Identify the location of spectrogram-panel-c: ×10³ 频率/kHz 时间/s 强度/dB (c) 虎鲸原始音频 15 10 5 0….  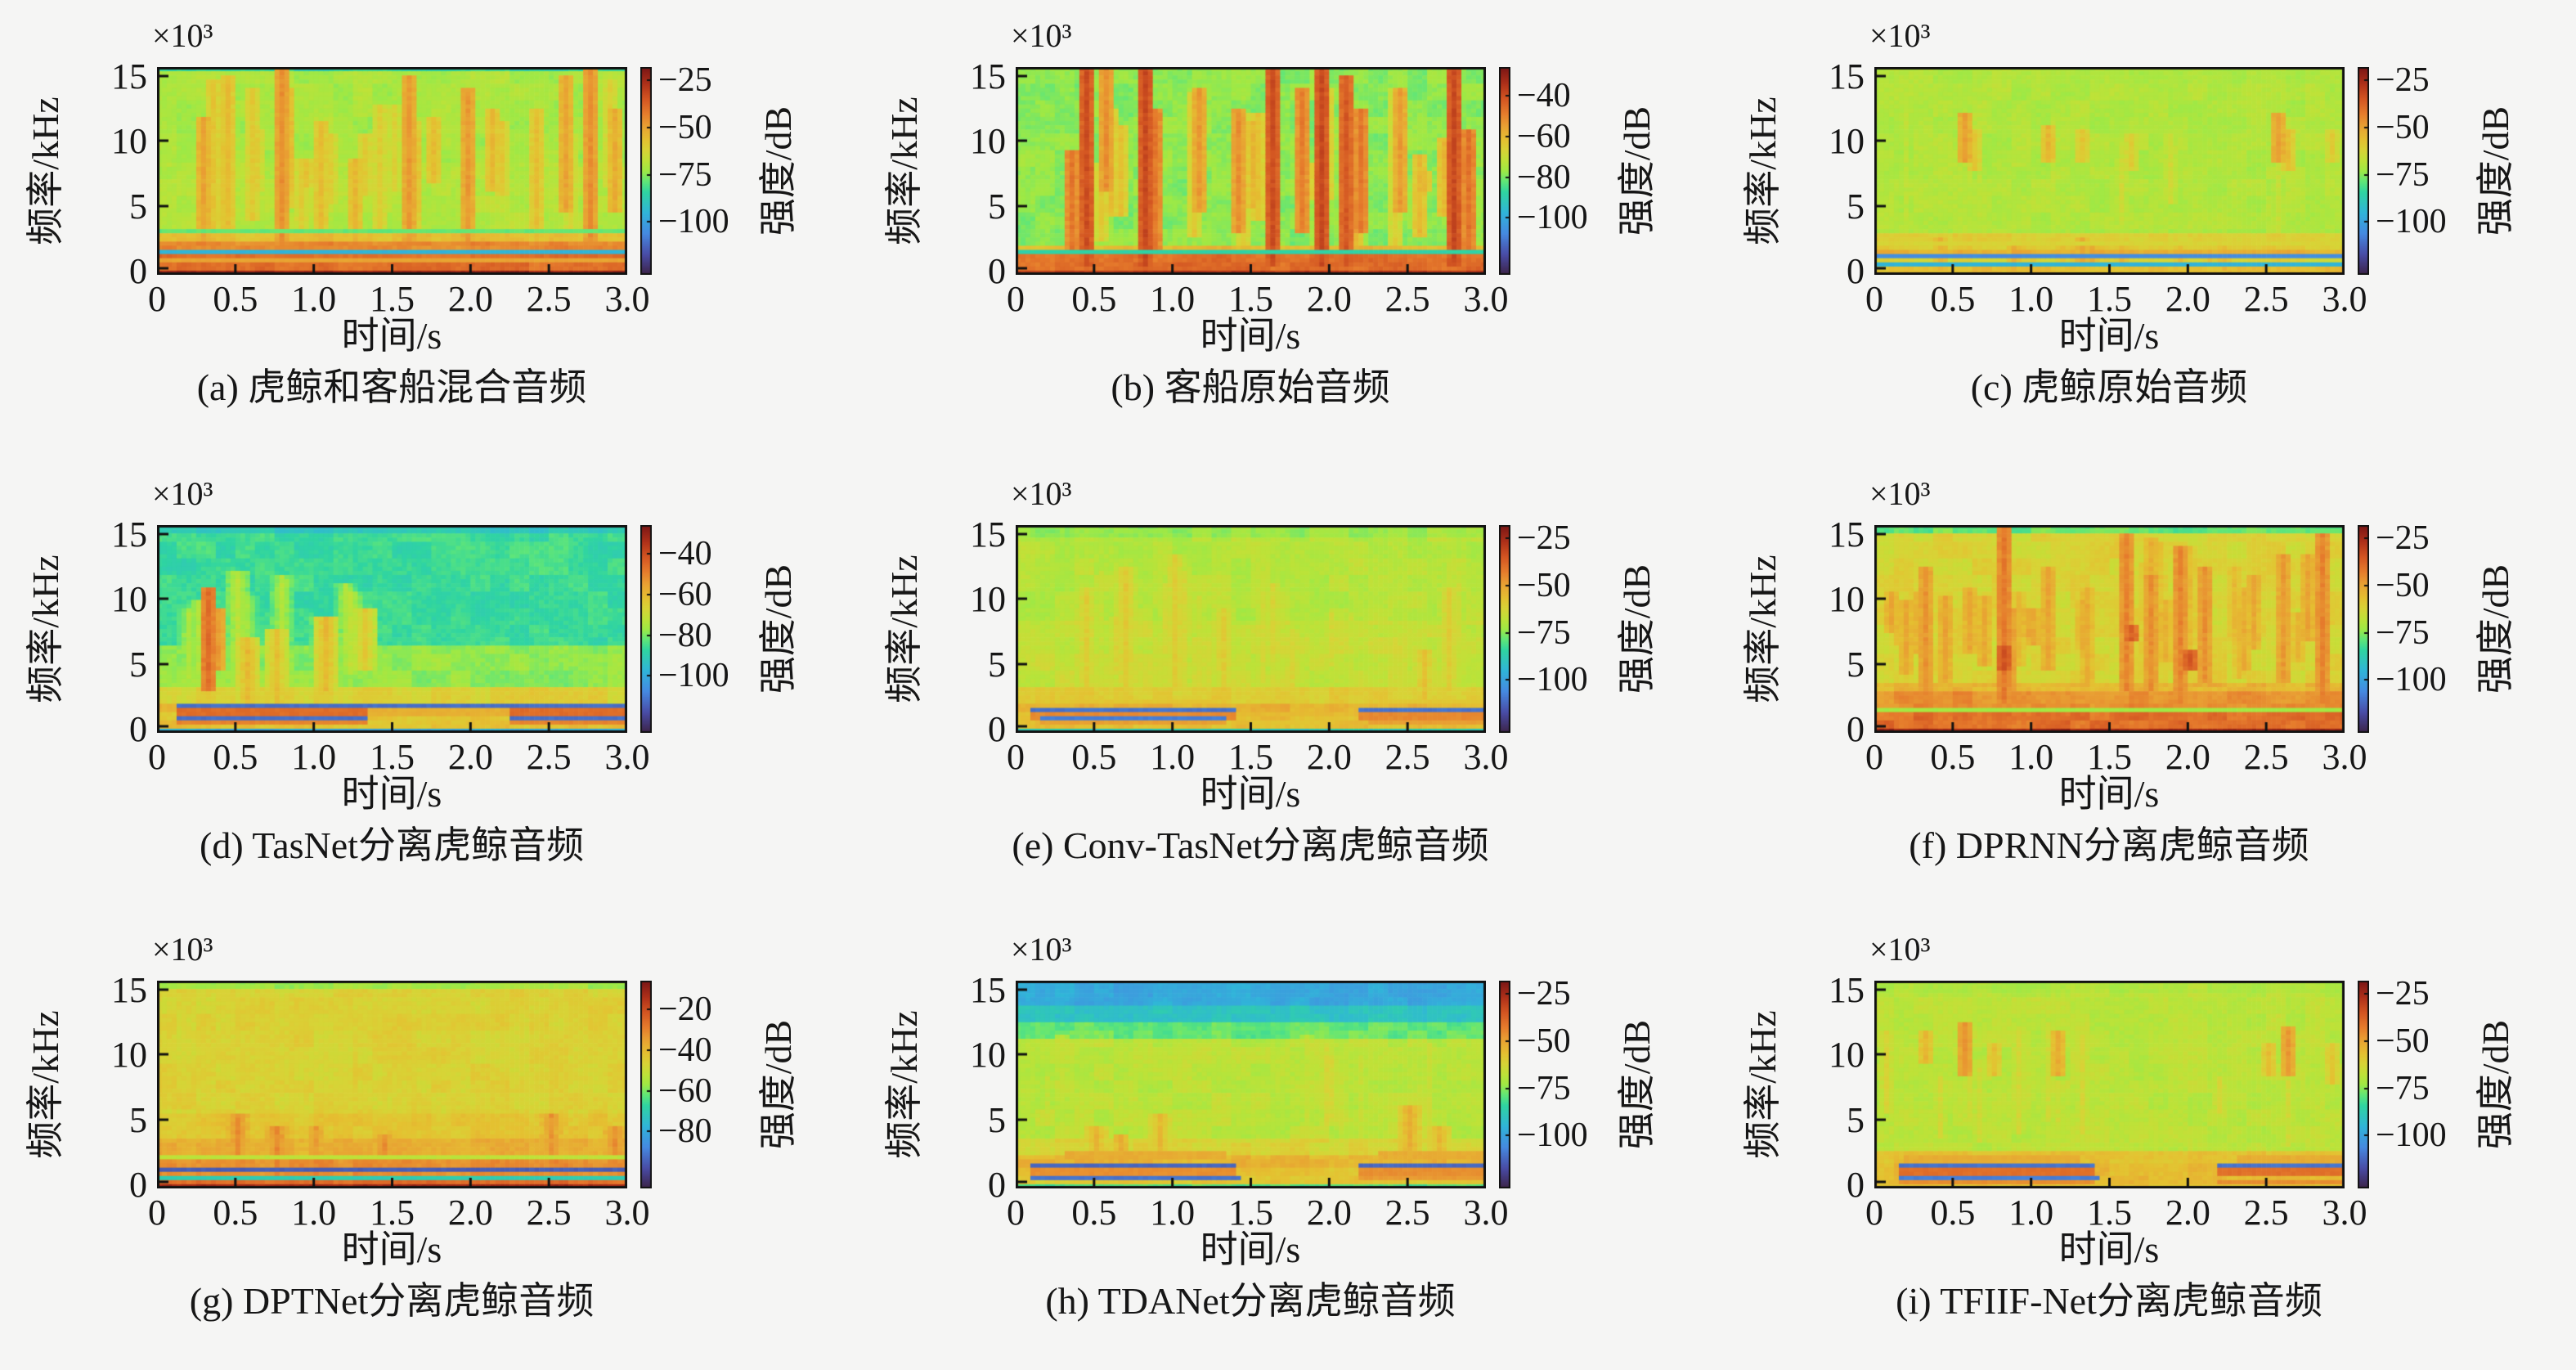
(2146, 228).